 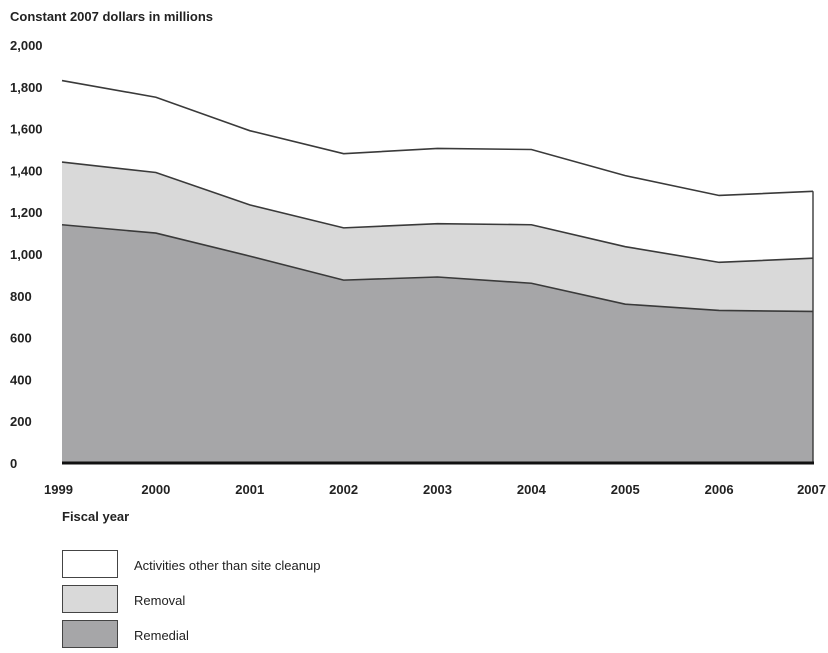 What do you see at coordinates (437, 489) in the screenshot?
I see `x-tick-label: 2003` at bounding box center [437, 489].